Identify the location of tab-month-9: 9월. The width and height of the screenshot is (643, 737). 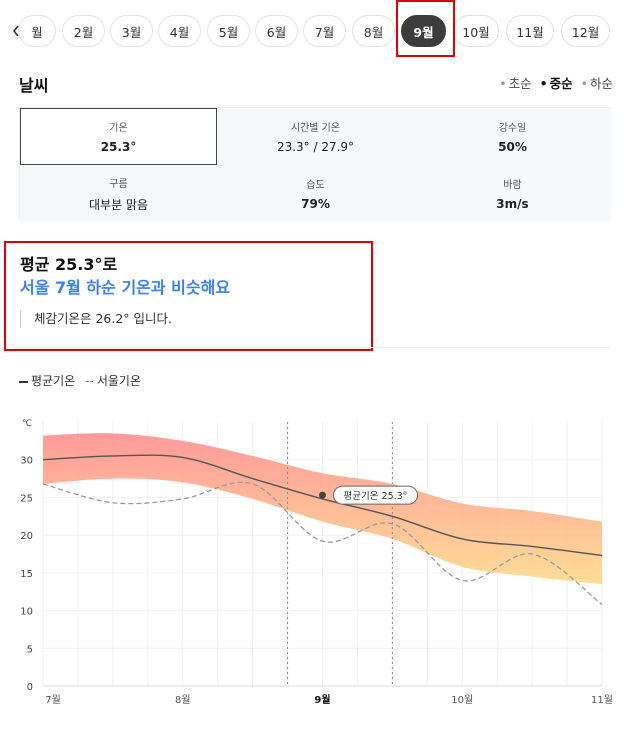
(423, 31).